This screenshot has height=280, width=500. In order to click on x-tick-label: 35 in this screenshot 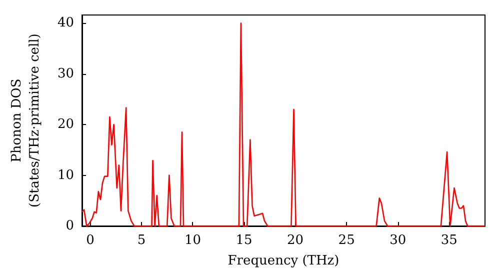, I will do `click(449, 240)`.